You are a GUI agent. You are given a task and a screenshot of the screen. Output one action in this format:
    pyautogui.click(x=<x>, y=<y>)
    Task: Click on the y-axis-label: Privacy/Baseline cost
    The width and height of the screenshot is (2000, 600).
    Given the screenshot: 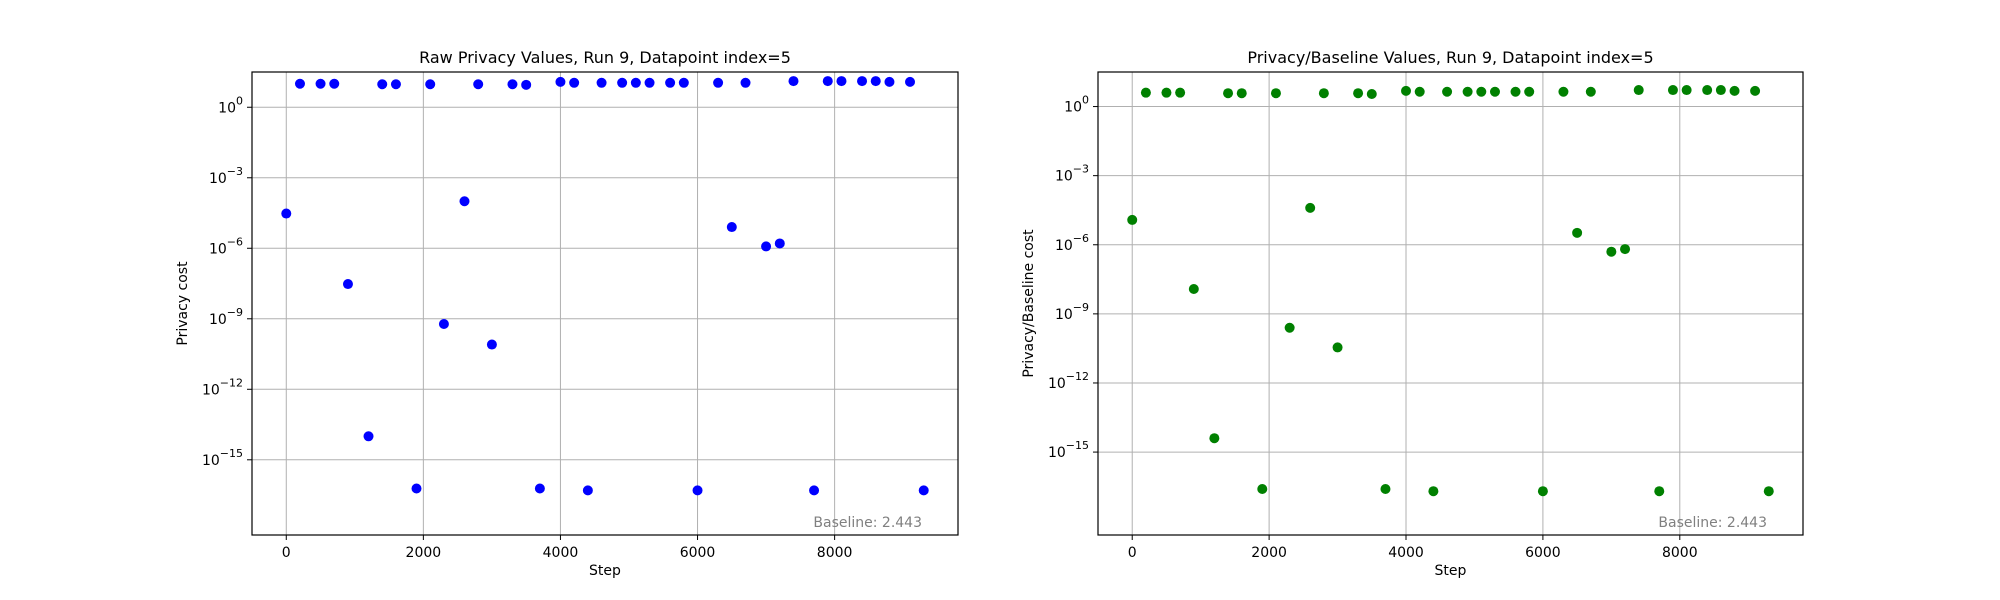 What is the action you would take?
    pyautogui.click(x=1029, y=303)
    